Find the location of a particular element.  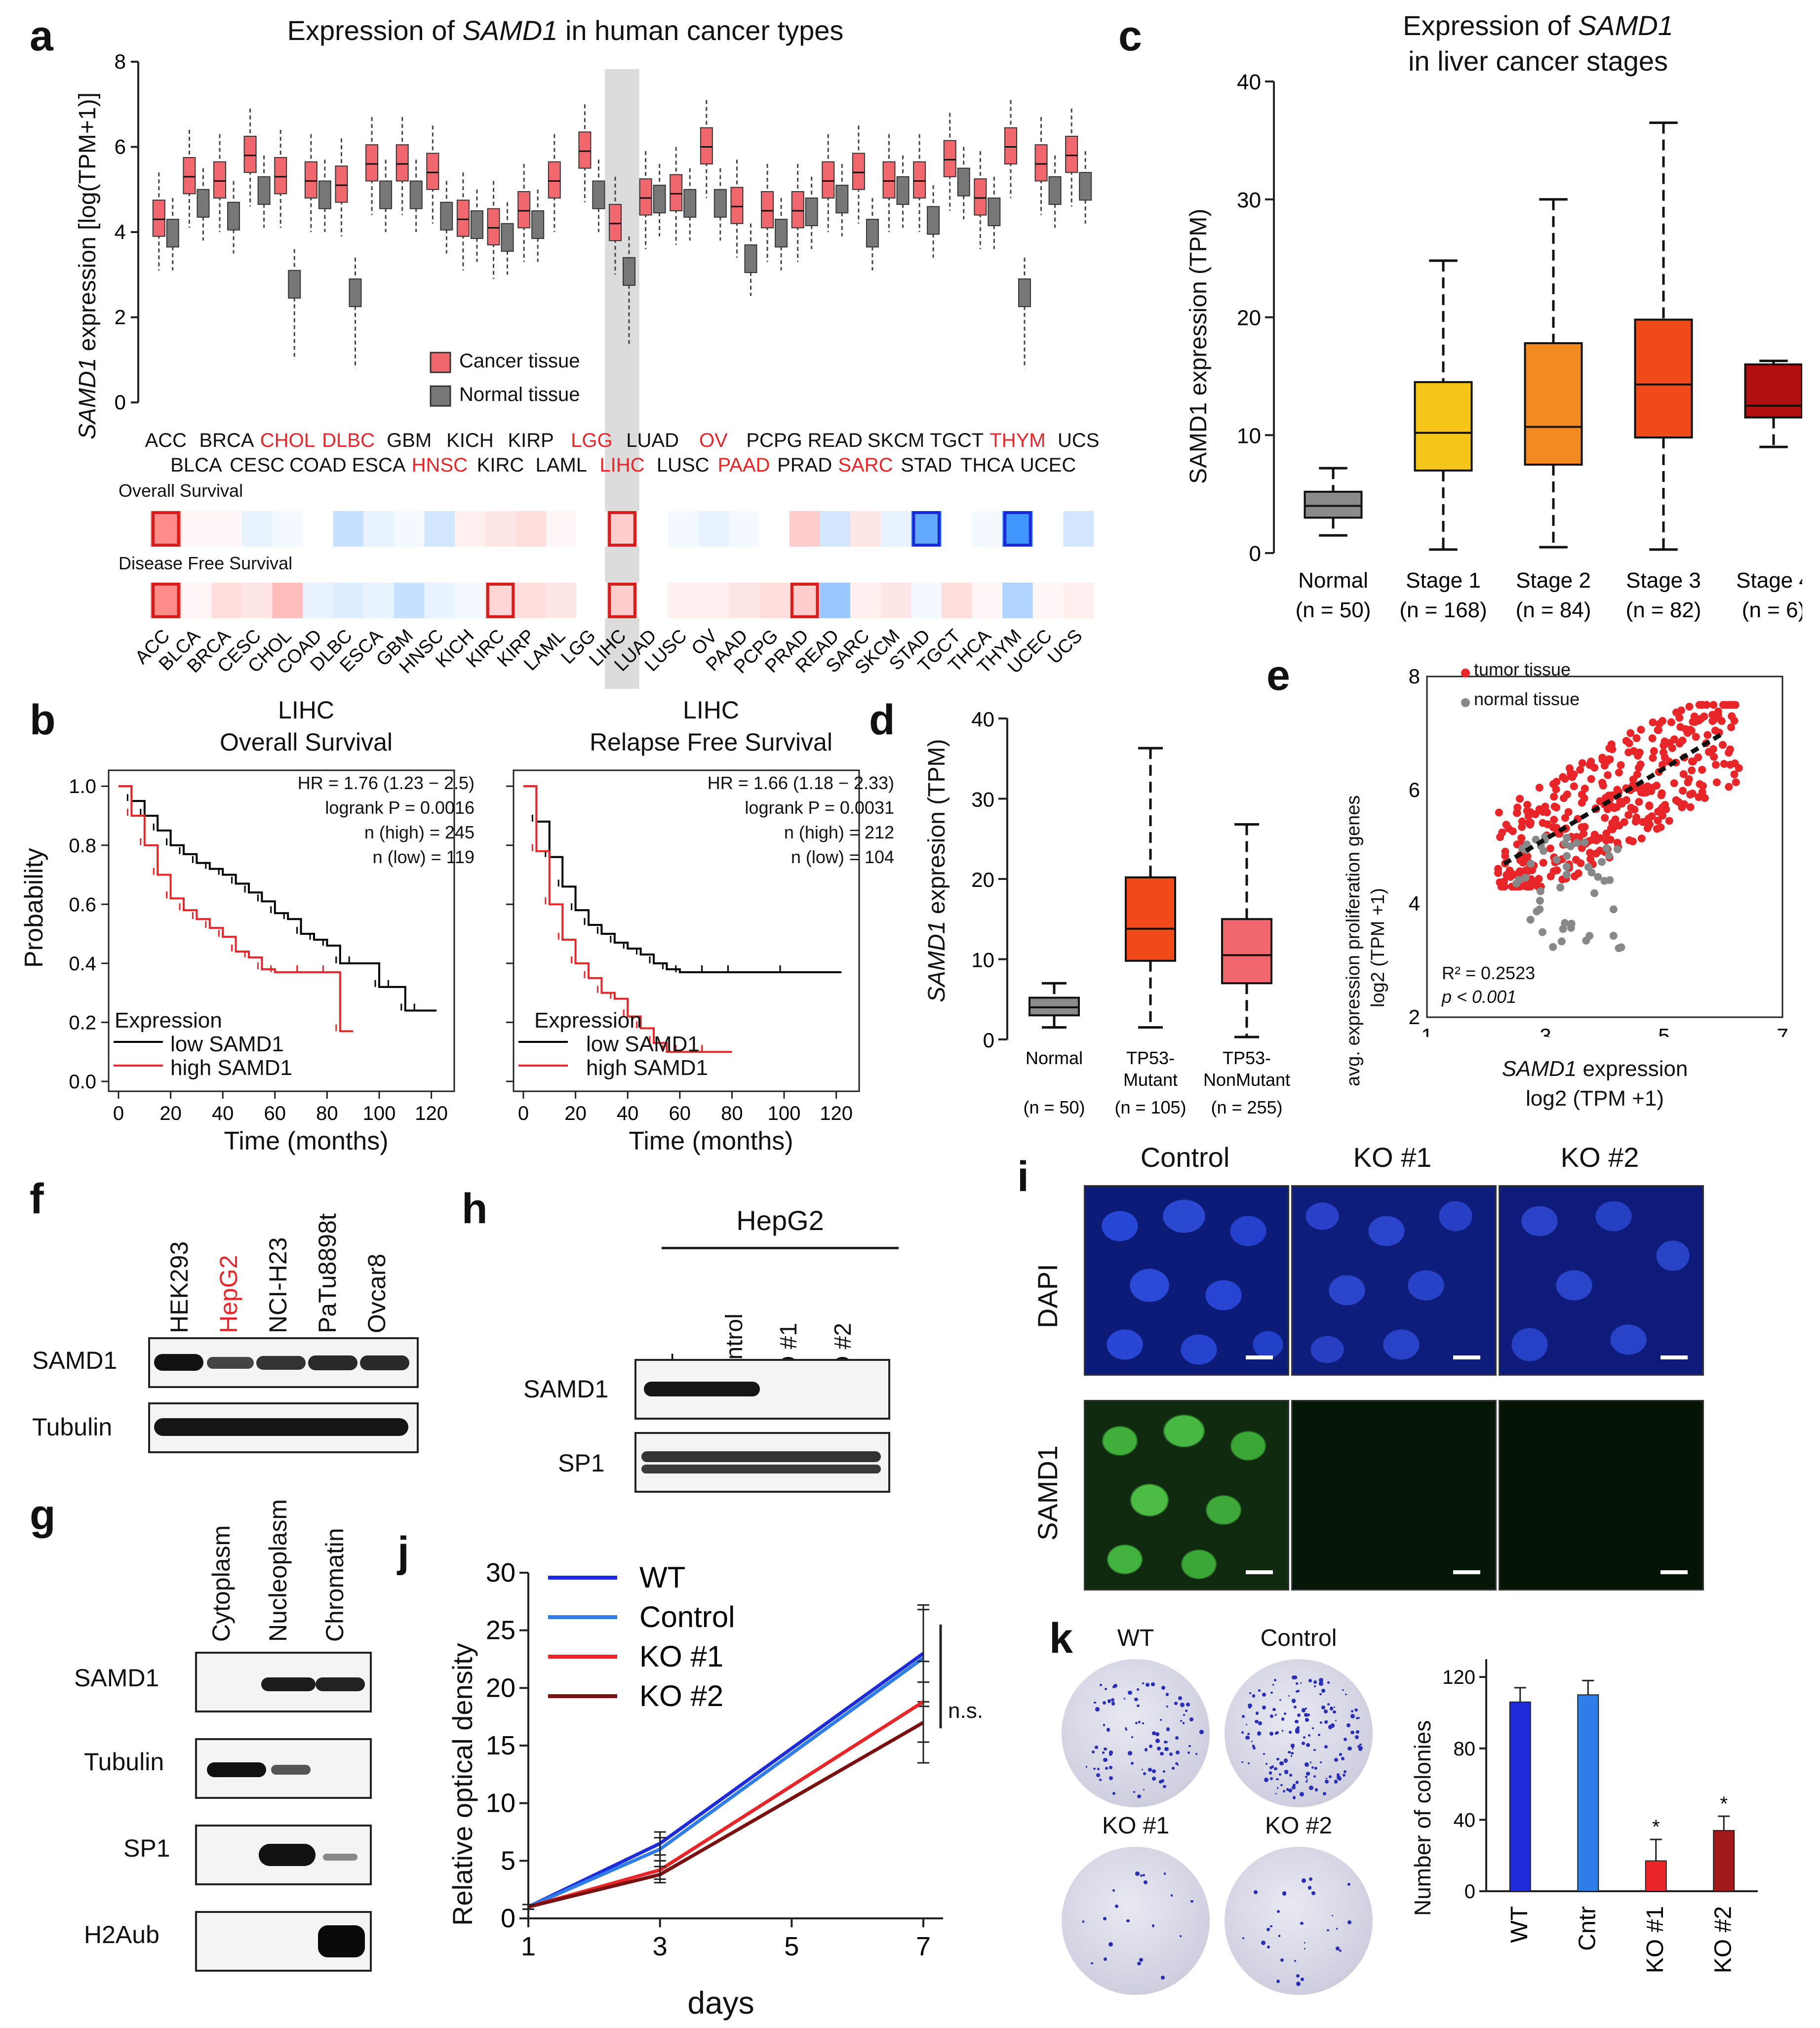

dfs-cell-hnsc is located at coordinates (439, 601).